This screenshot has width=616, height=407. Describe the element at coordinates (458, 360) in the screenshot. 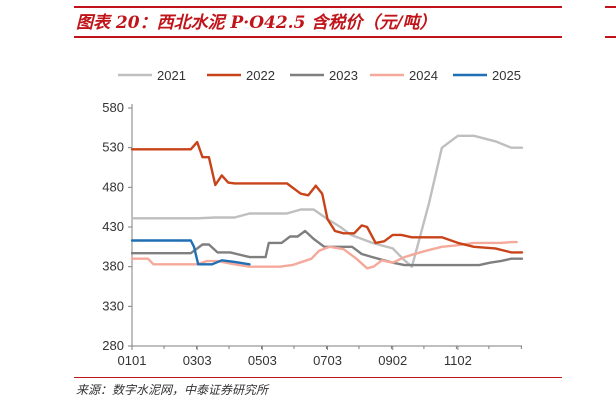

I see `x-tick-label: 1102` at that location.